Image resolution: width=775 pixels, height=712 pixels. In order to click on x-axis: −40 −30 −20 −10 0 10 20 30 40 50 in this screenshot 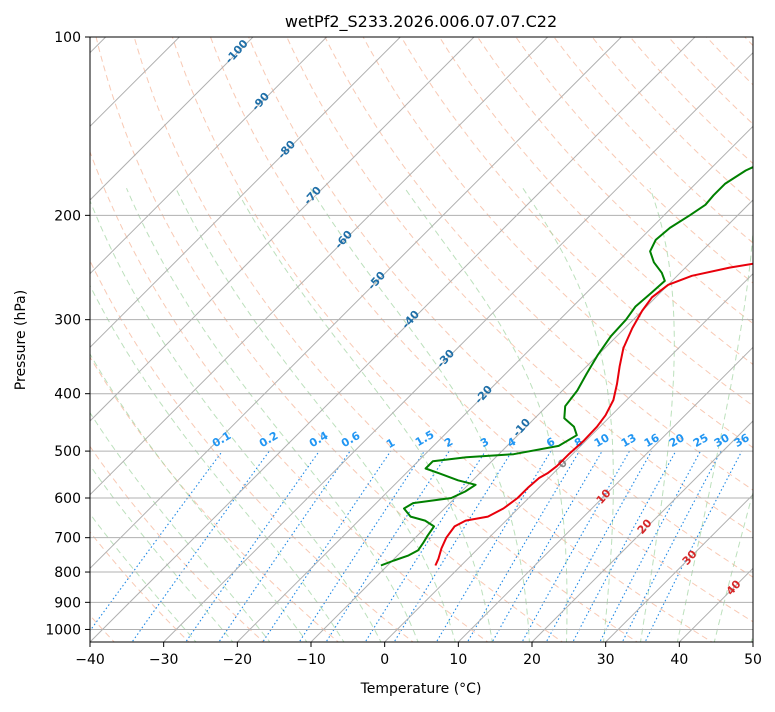, I will do `click(418, 655)`.